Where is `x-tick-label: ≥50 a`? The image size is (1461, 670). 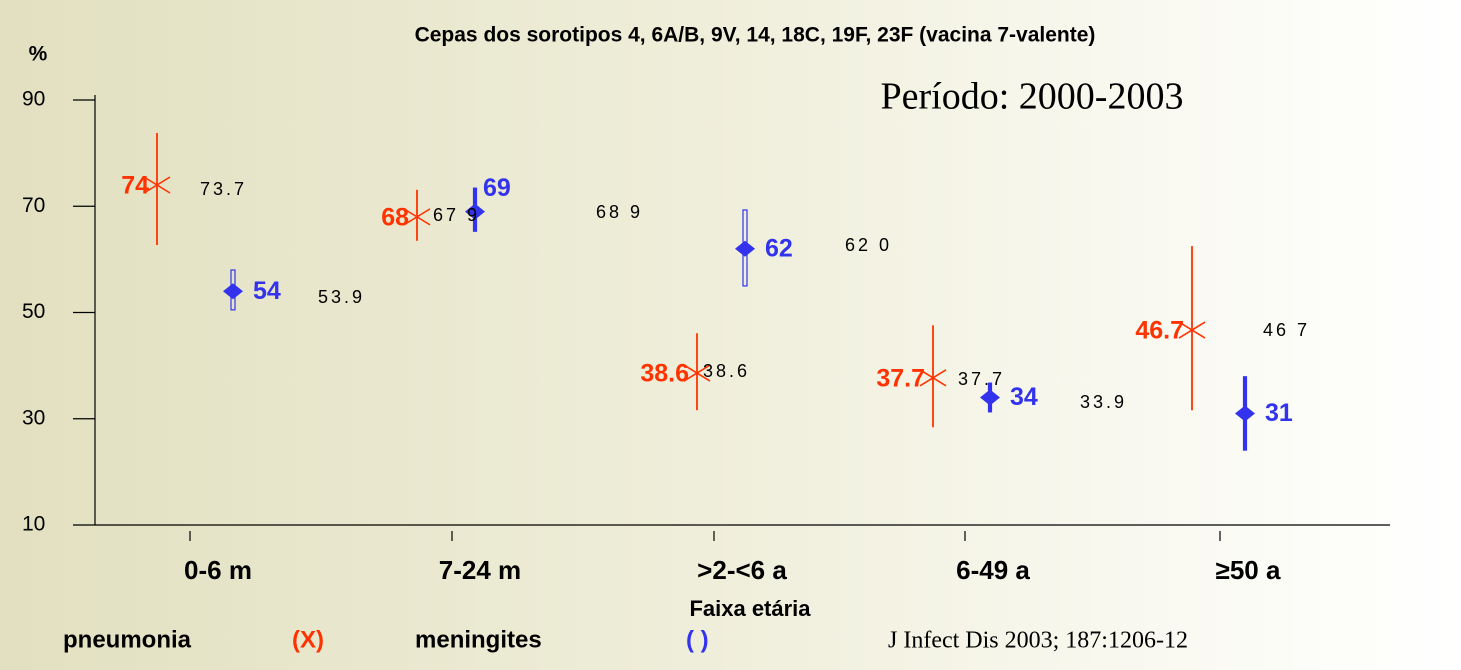 x-tick-label: ≥50 a is located at coordinates (1248, 570).